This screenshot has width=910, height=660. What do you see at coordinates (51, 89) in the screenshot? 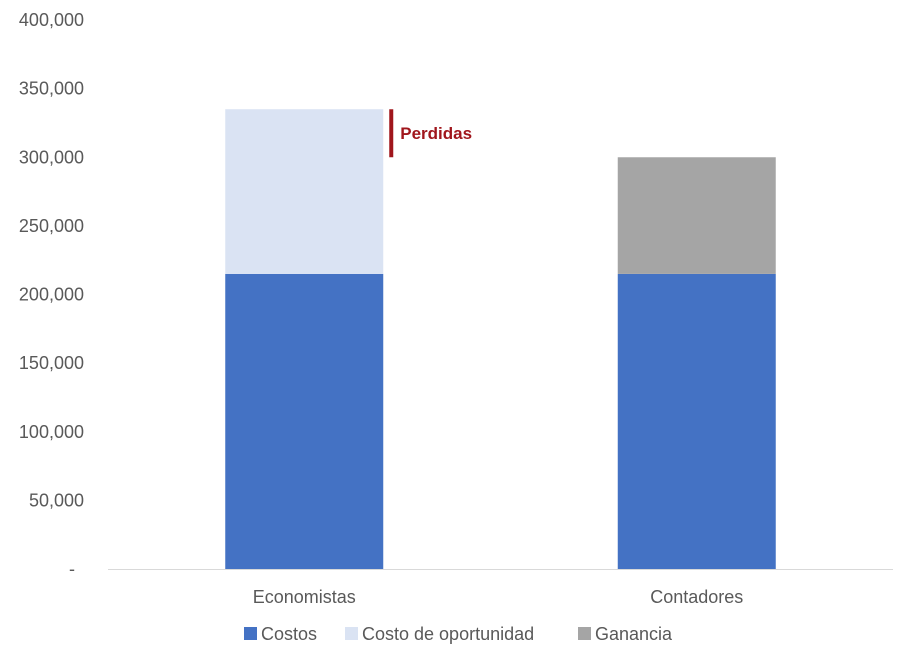
I see `y-tick-label: 350,000` at bounding box center [51, 89].